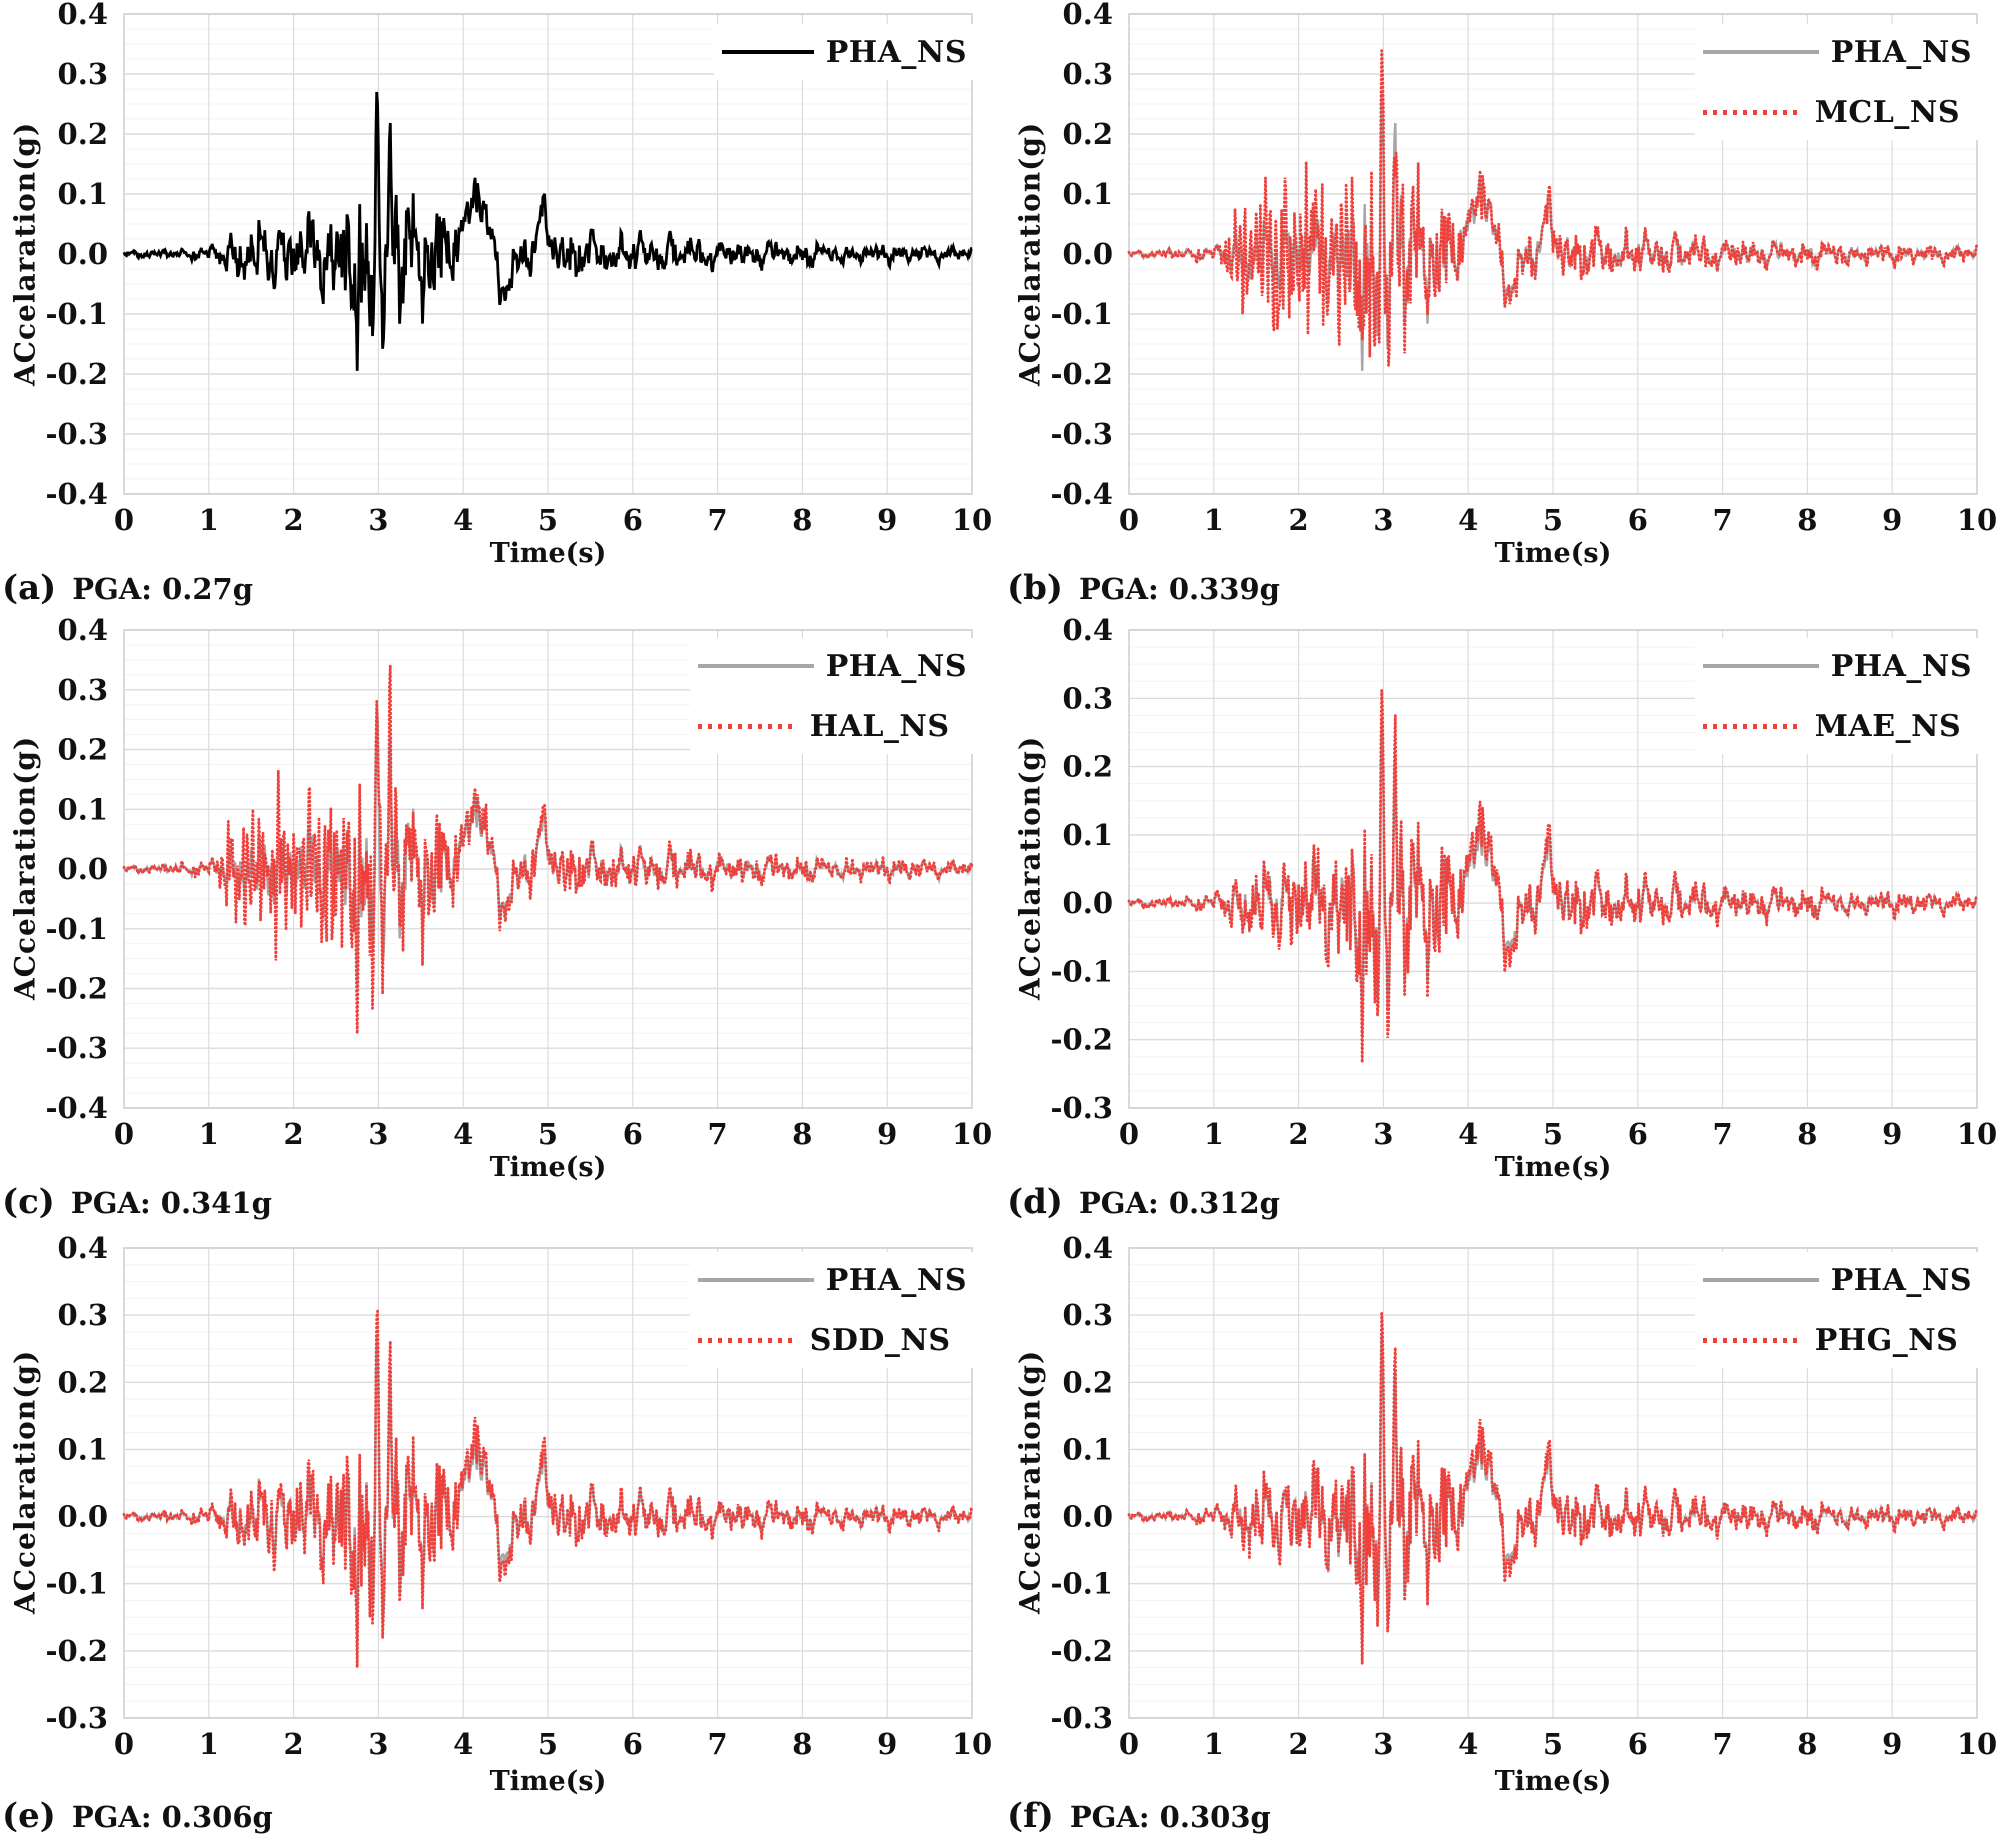 This screenshot has width=2010, height=1844. What do you see at coordinates (832, 1310) in the screenshot?
I see `legend-e: PHA_NS SDD_NS` at bounding box center [832, 1310].